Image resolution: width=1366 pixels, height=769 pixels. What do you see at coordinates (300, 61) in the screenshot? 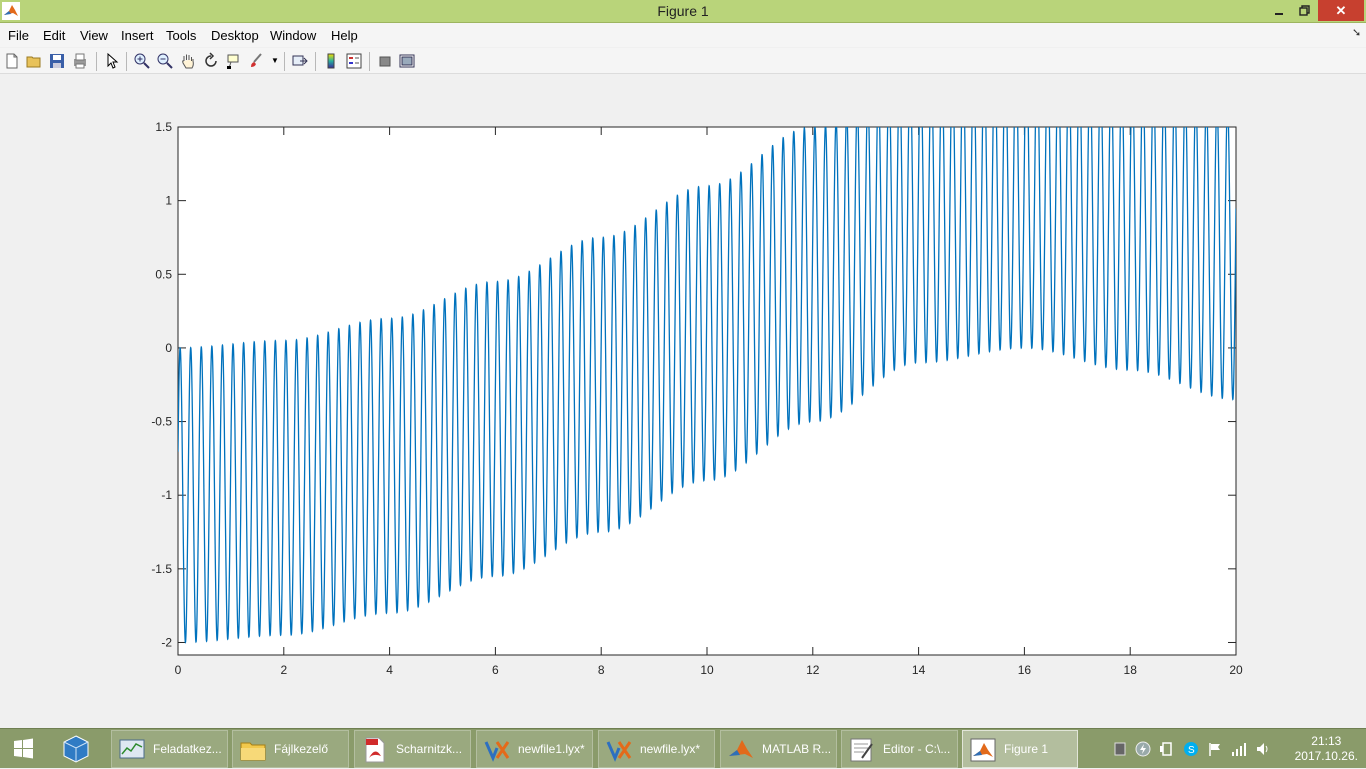
I see `link-plot-icon` at bounding box center [300, 61].